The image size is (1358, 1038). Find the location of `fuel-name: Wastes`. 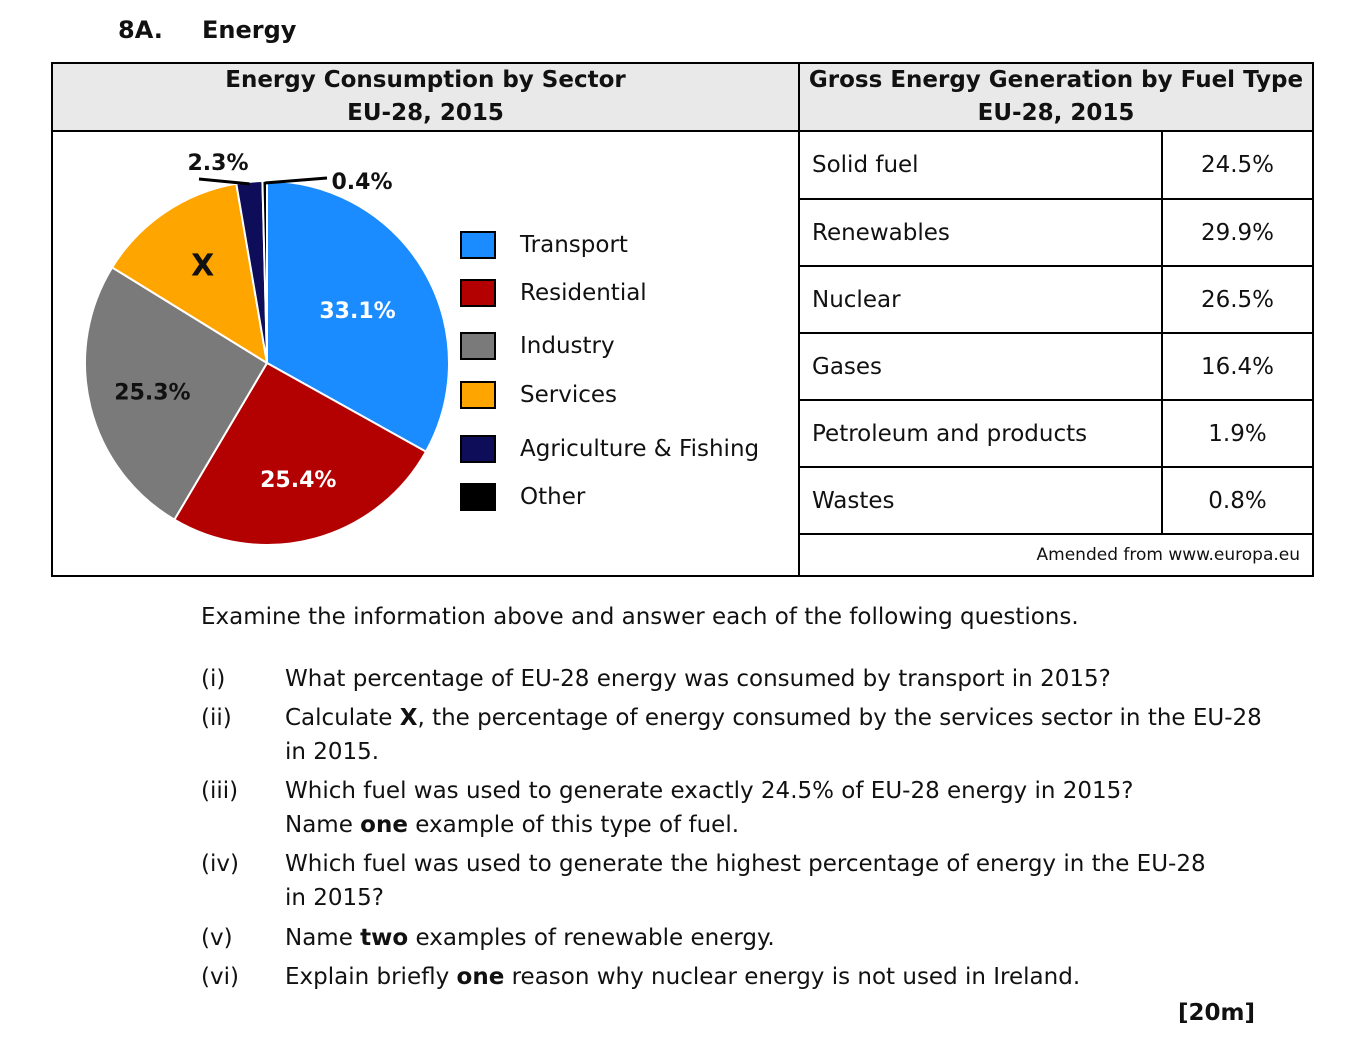

fuel-name: Wastes is located at coordinates (981, 501).